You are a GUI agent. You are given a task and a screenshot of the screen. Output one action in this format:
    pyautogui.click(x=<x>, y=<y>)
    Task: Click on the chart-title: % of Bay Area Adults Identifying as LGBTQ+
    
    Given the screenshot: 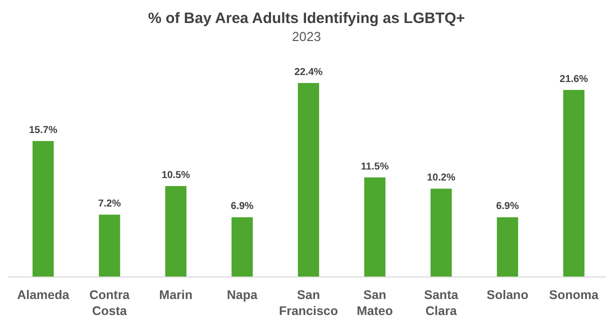 What is the action you would take?
    pyautogui.click(x=307, y=18)
    